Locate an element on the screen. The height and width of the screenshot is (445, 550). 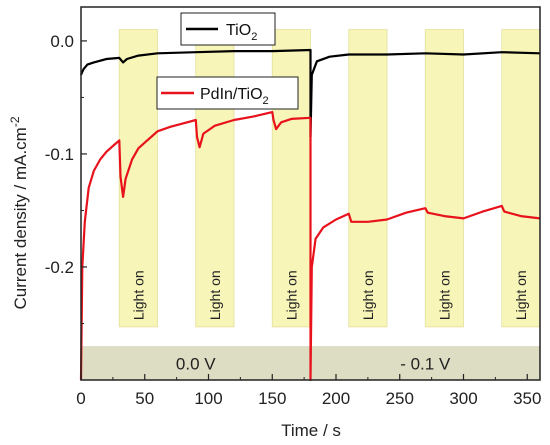
light-on-label-5: Light on is located at coordinates (444, 295).